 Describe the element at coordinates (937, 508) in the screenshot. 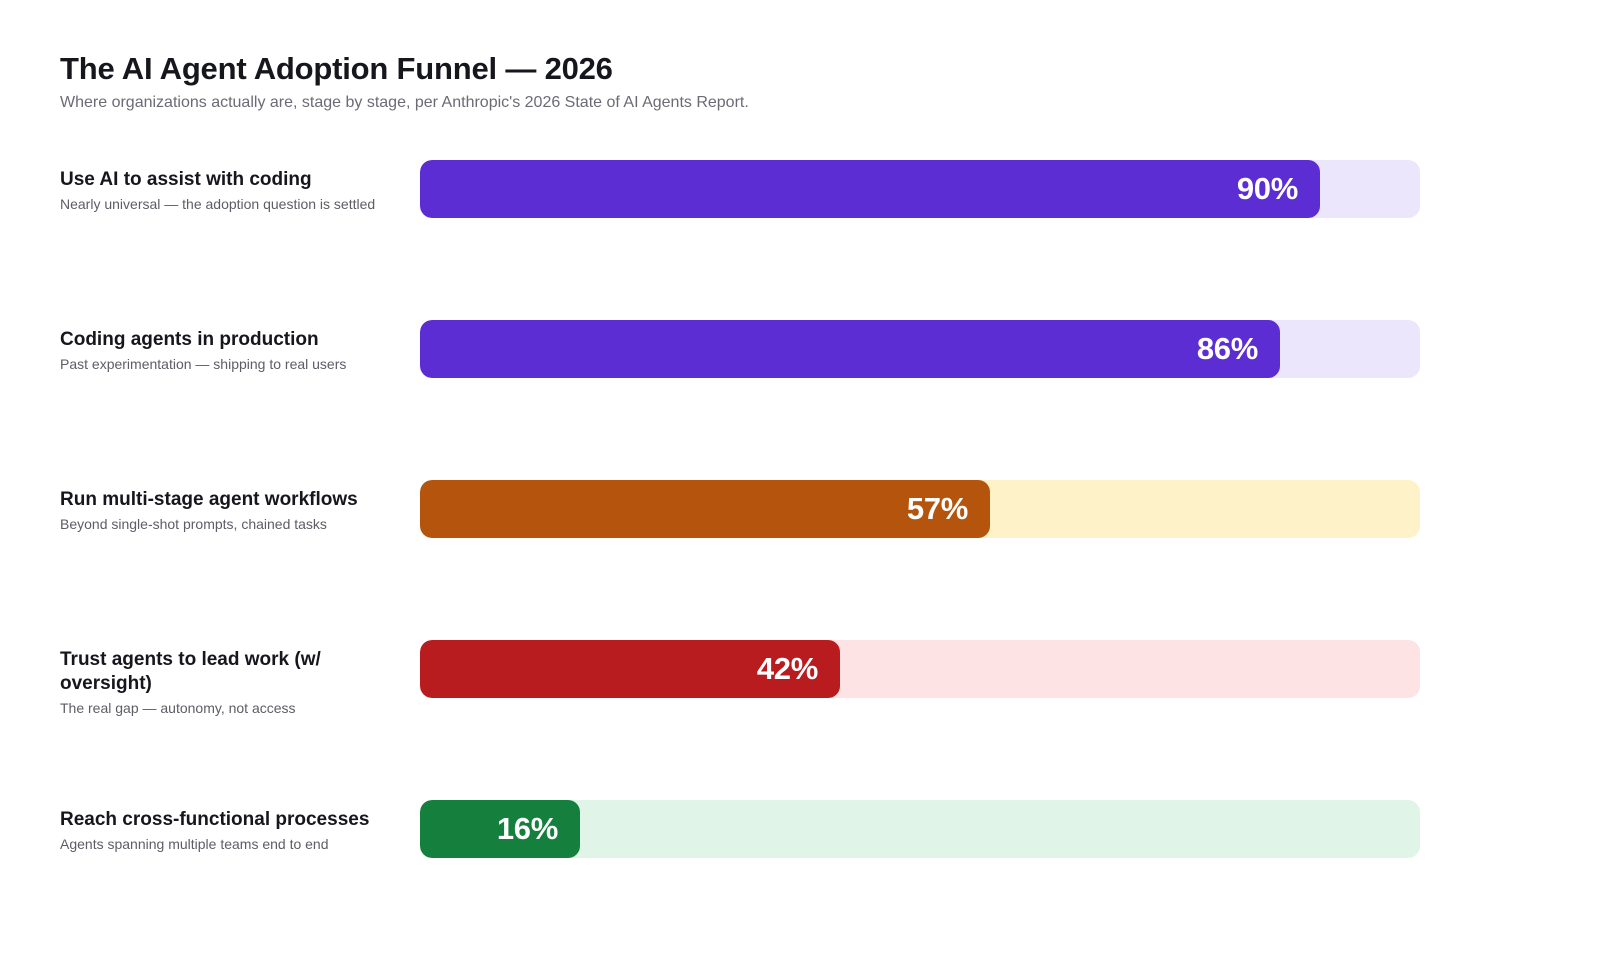

I see `bar-value-label: 57%` at that location.